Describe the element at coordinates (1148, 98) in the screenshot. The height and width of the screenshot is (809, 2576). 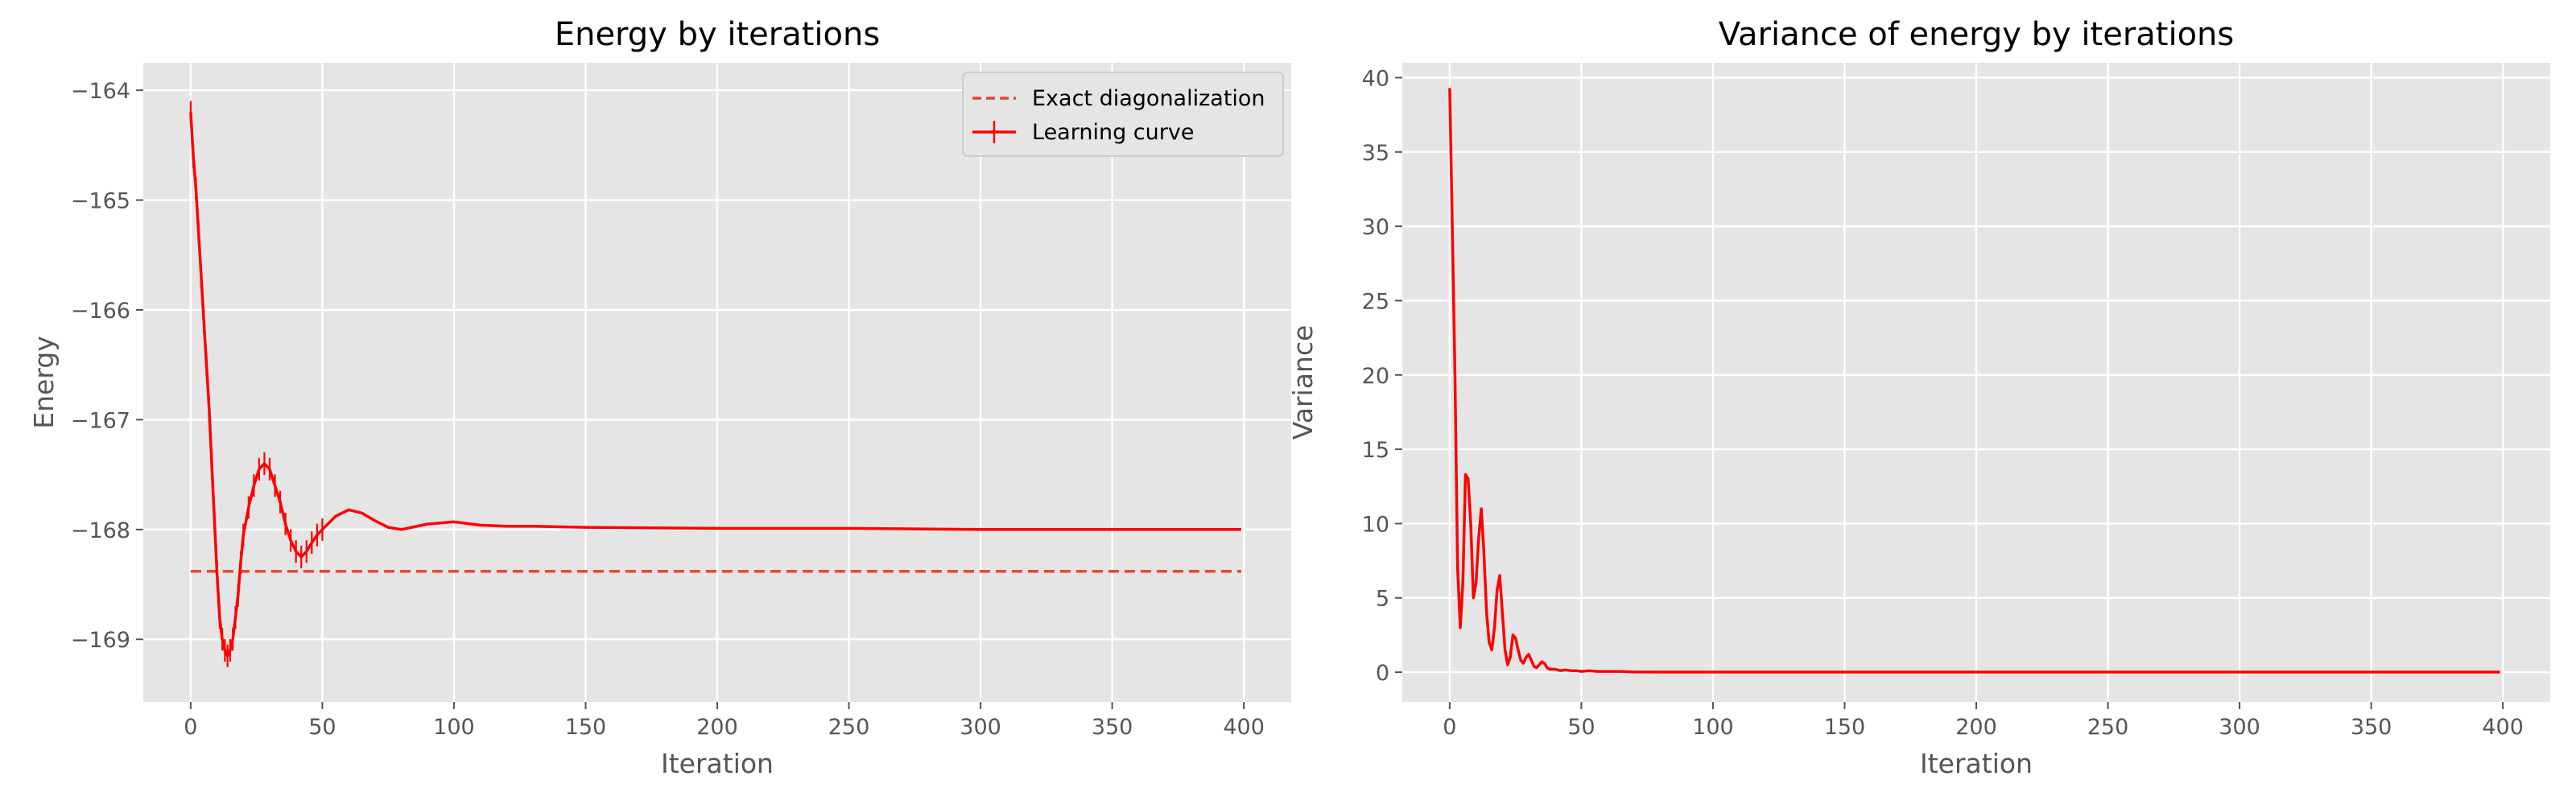
I see `legend-label-exact-diagonalization: Exact diagonalization` at that location.